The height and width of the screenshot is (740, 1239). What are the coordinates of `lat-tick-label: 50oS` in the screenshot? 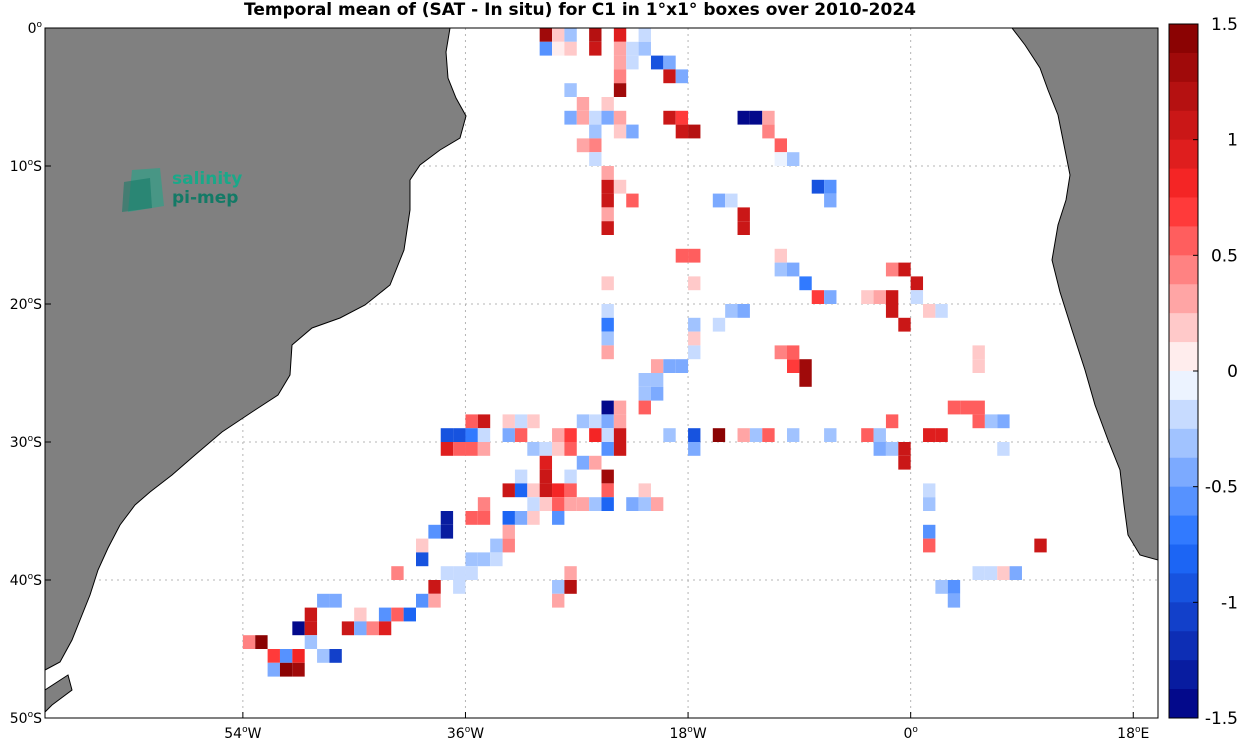 It's located at (26, 718).